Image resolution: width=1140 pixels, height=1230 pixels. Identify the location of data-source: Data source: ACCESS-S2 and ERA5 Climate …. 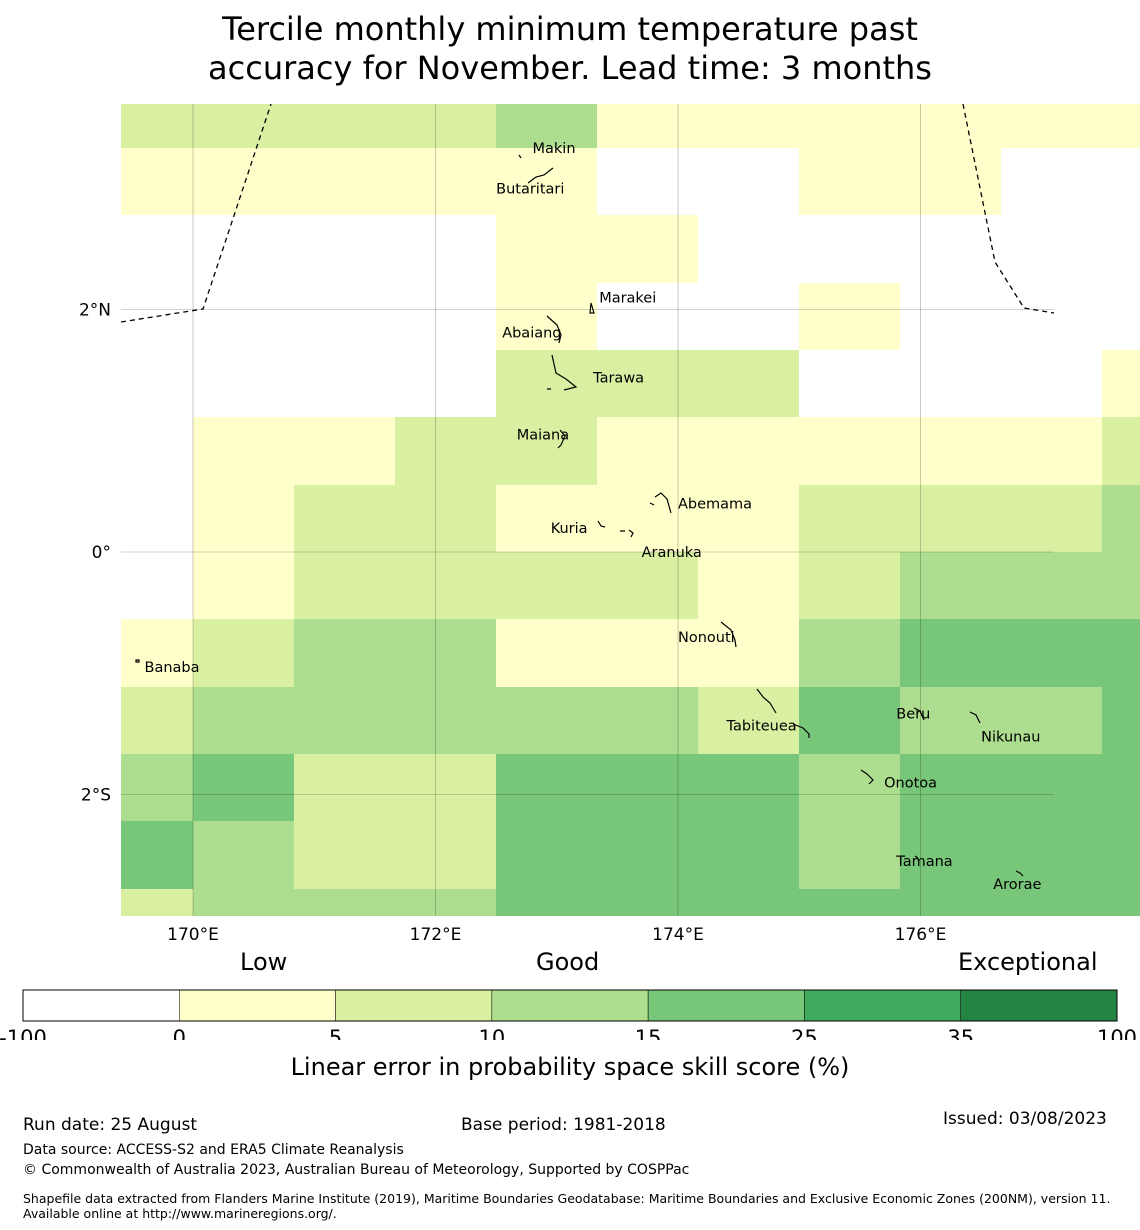
(213, 1150).